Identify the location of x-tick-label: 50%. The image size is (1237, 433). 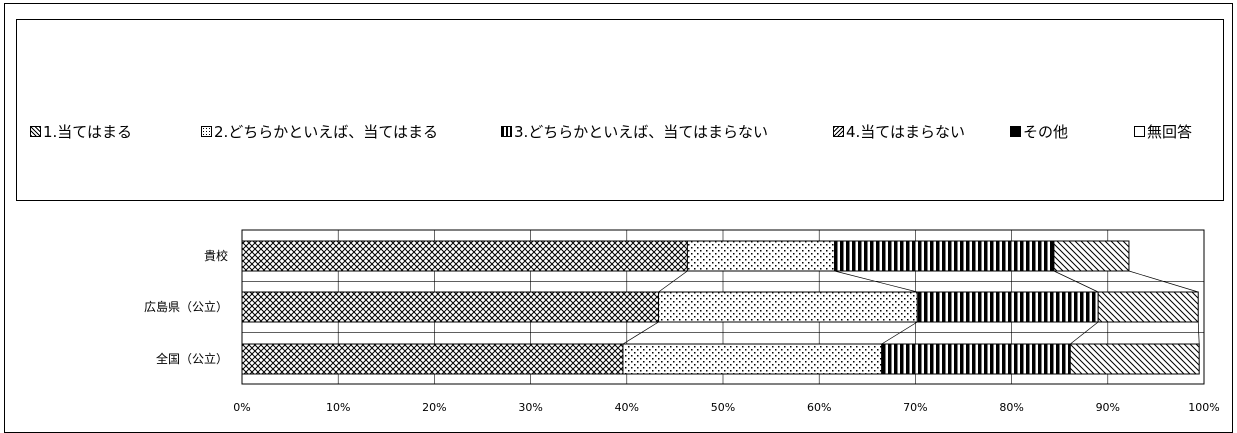
(723, 407).